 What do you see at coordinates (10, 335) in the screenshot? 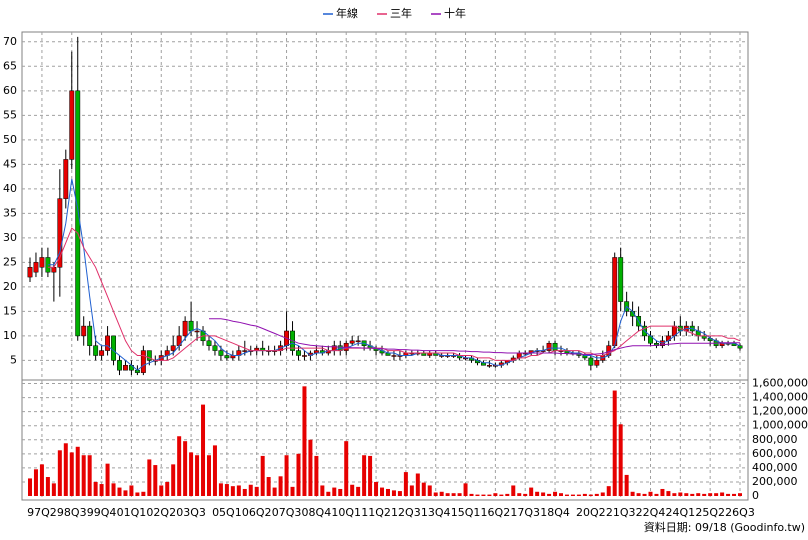
I see `y-tick-label: 10` at bounding box center [10, 335].